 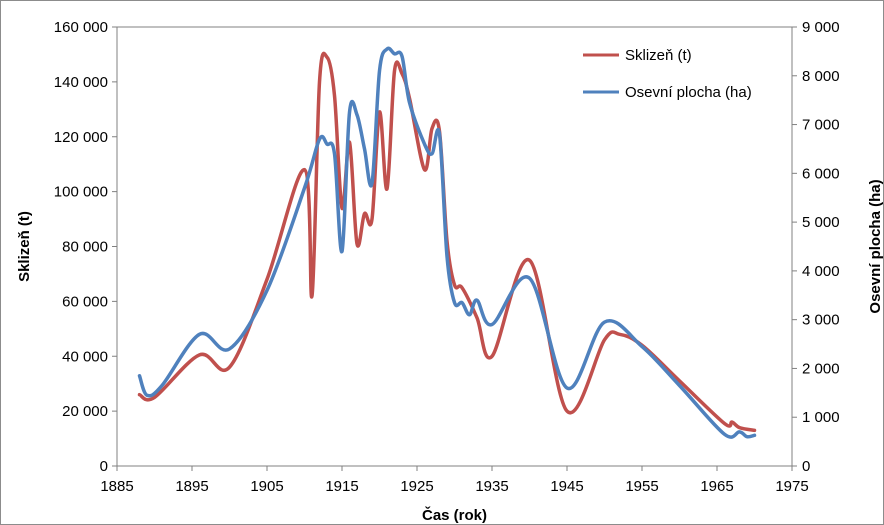 I want to click on y2-tick-label: 6 000, so click(x=821, y=173).